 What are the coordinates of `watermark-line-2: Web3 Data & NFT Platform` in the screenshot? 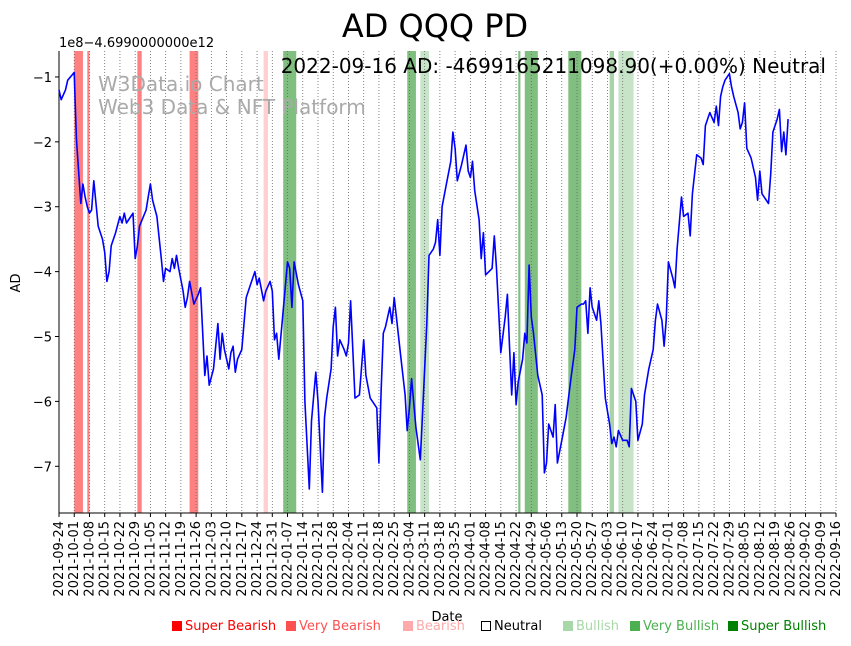 It's located at (232, 107).